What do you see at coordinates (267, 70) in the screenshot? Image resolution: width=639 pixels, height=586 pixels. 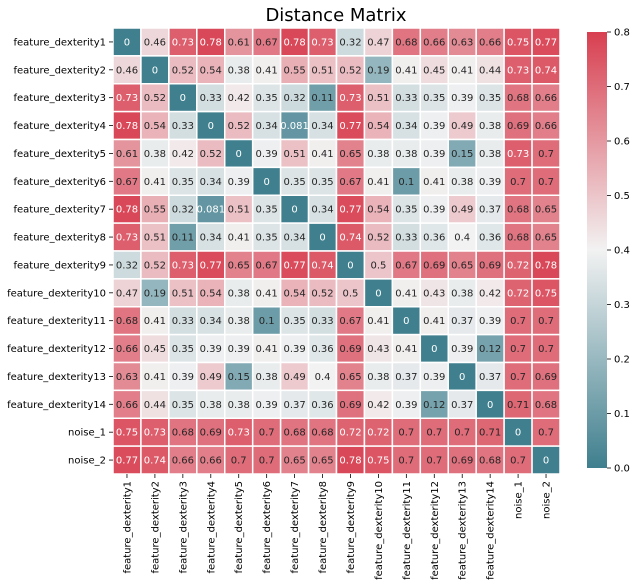 I see `cell-value-label: 0.41` at bounding box center [267, 70].